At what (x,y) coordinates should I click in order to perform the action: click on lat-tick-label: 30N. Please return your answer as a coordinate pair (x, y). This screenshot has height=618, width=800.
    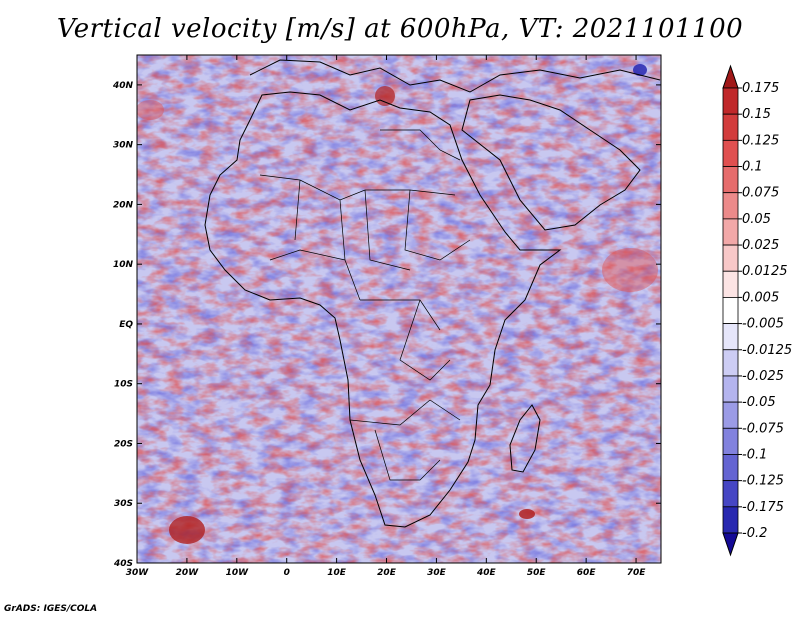
    Looking at the image, I should click on (123, 146).